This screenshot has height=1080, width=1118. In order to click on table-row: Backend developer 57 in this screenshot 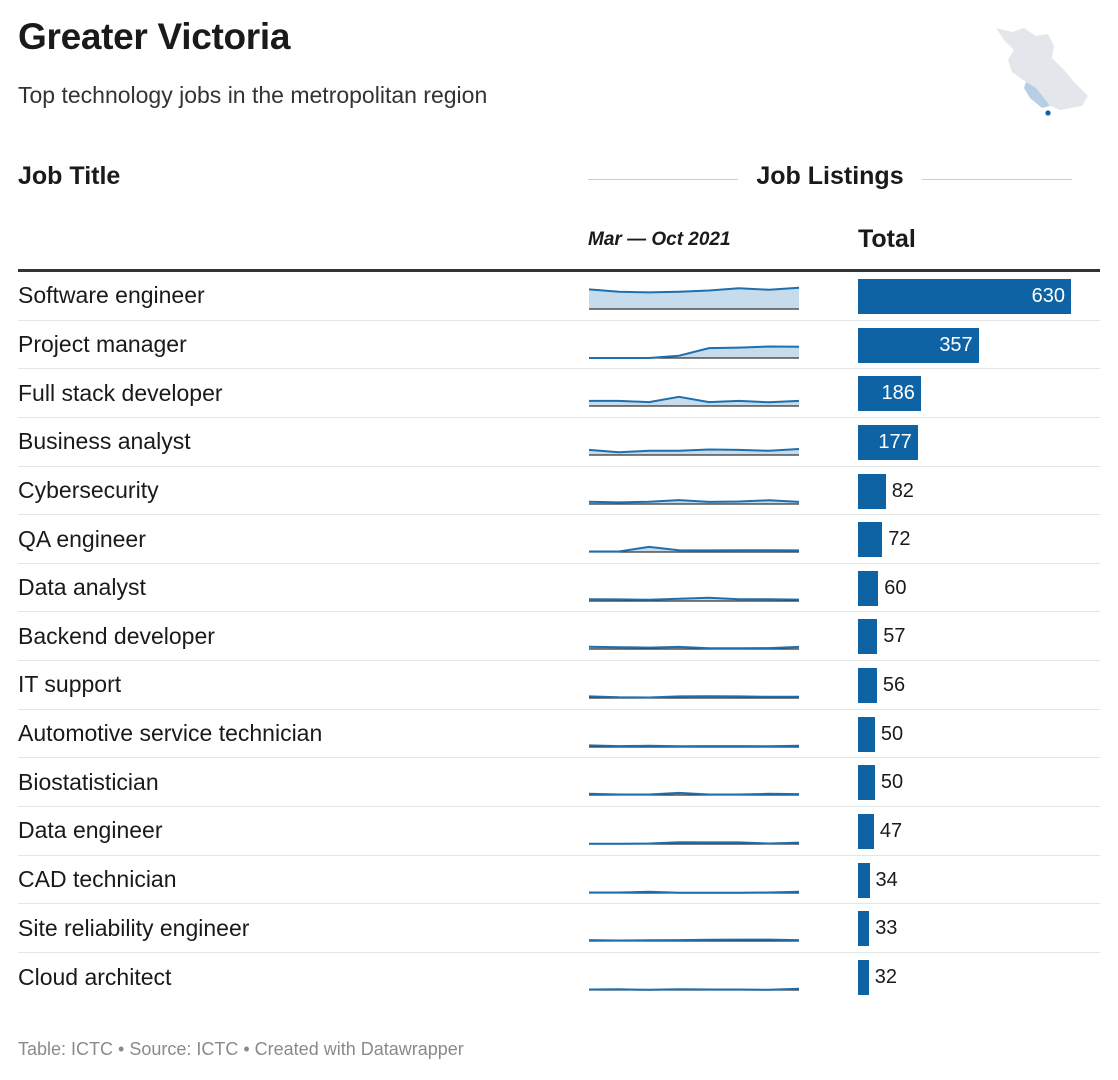, I will do `click(559, 637)`.